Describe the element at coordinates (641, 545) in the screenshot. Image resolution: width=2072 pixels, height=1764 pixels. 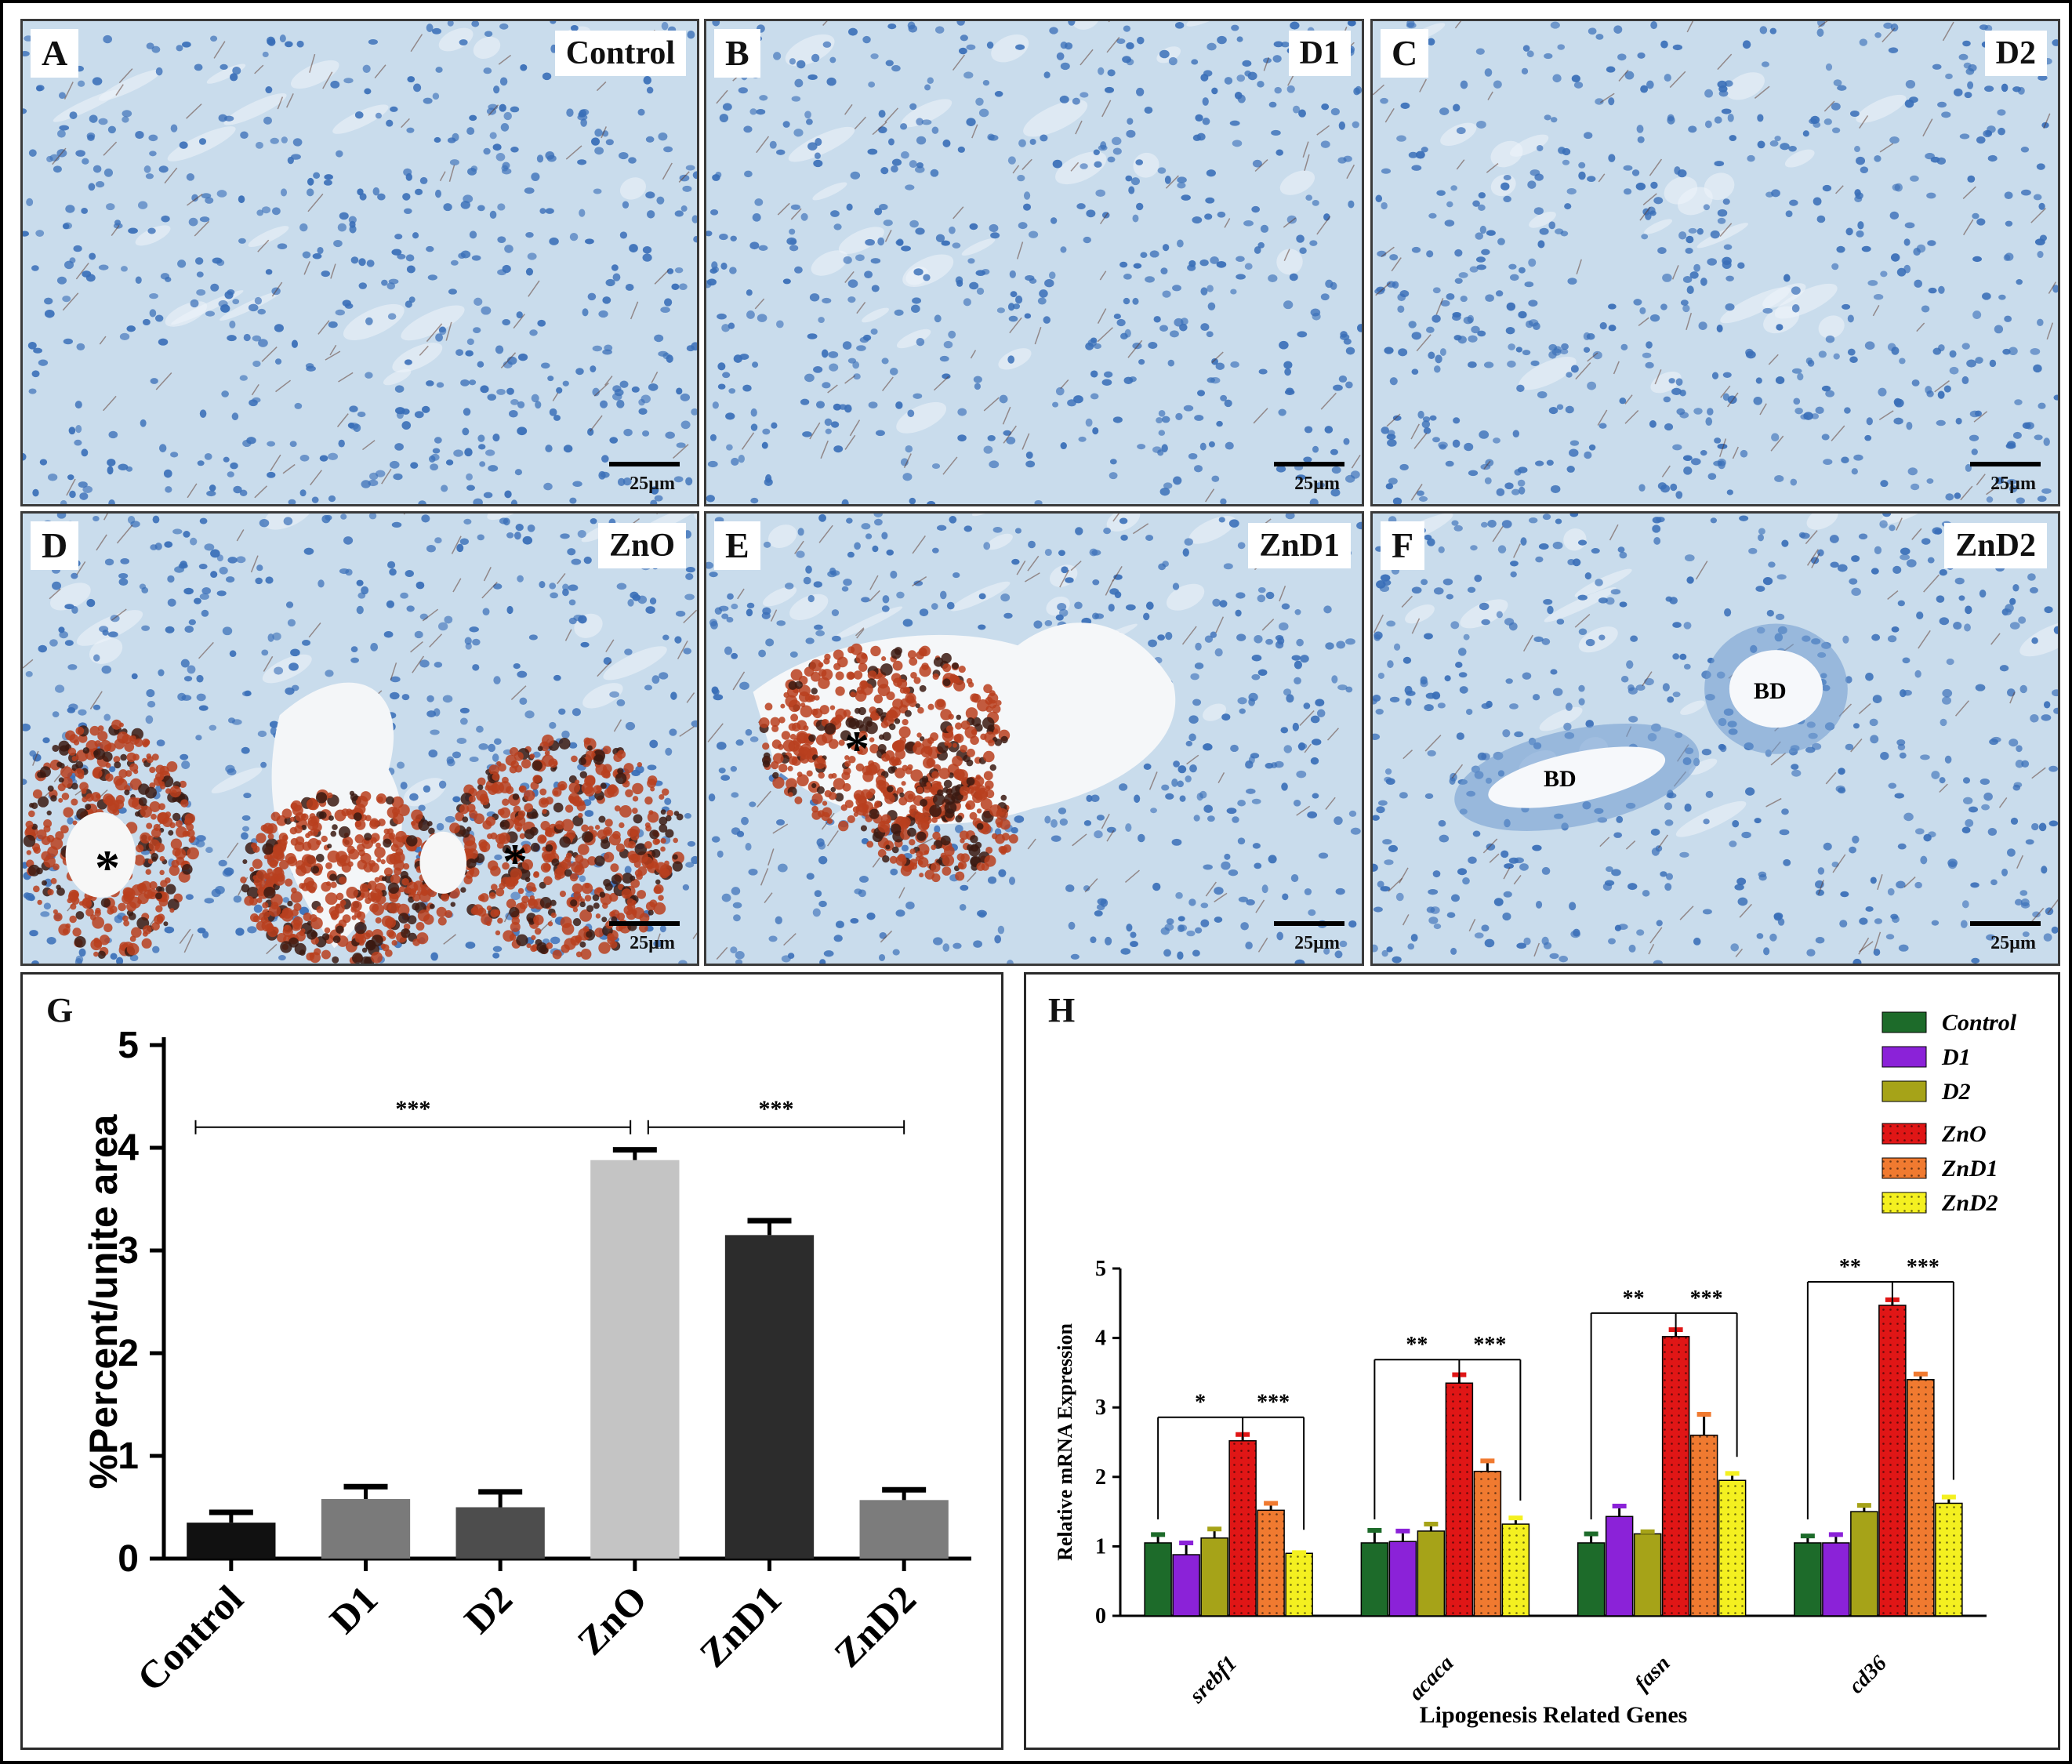
I see `group-label: ZnO` at that location.